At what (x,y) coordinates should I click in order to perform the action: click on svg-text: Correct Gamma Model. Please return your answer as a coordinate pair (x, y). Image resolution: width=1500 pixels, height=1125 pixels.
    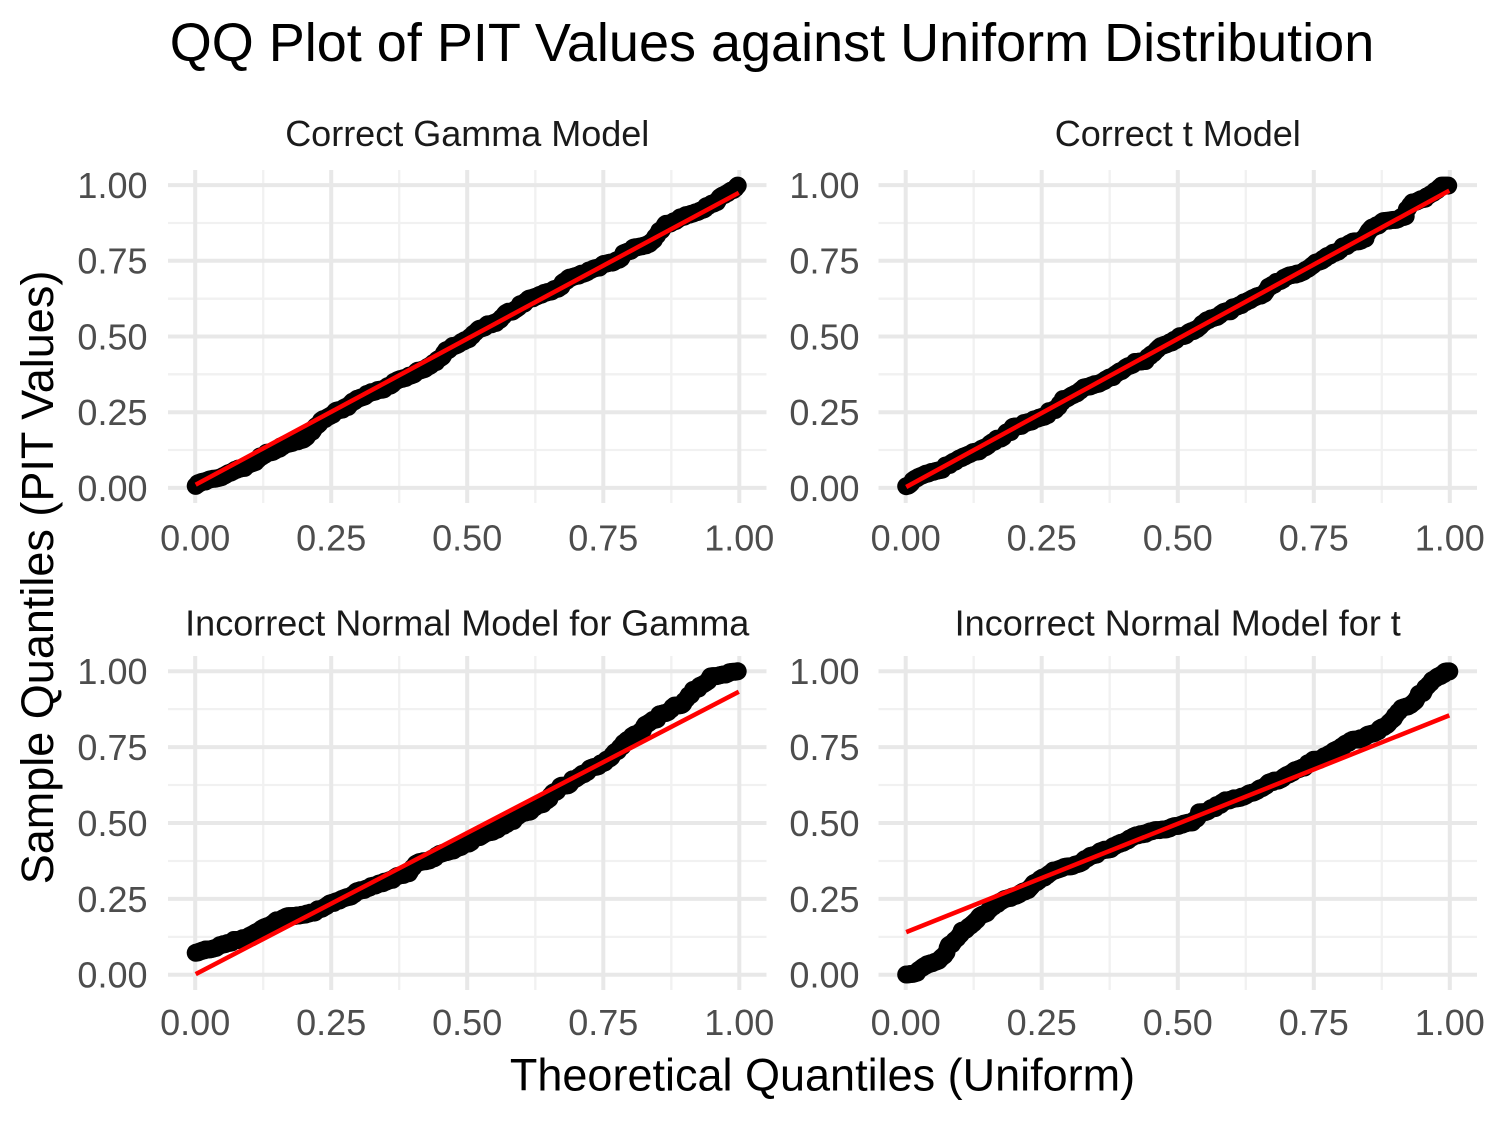
    Looking at the image, I should click on (467, 133).